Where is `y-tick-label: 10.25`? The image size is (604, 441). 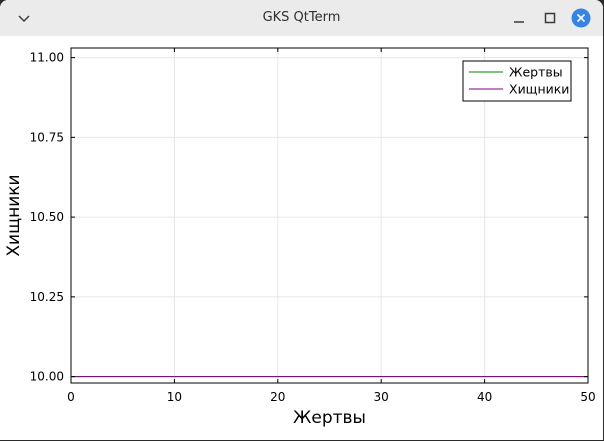
y-tick-label: 10.25 is located at coordinates (47, 297).